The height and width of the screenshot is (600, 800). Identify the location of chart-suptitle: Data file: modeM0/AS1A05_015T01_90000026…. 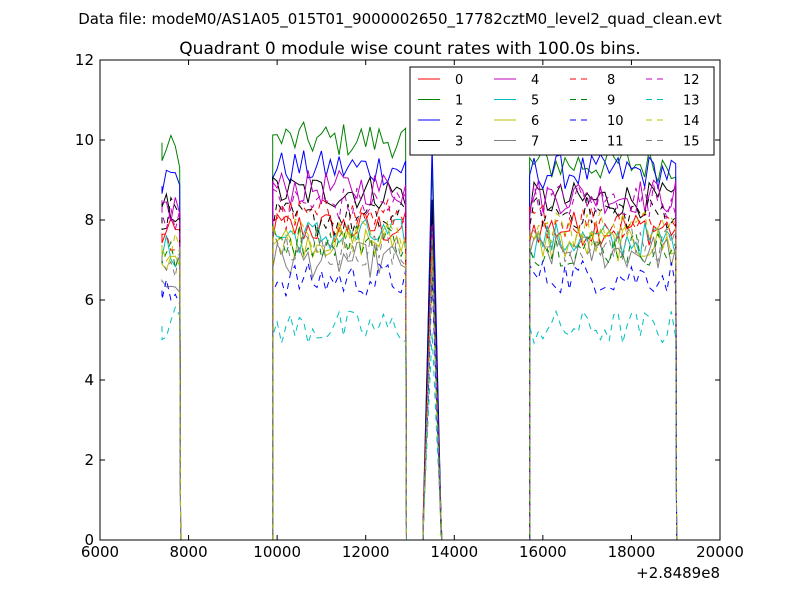
(400, 19).